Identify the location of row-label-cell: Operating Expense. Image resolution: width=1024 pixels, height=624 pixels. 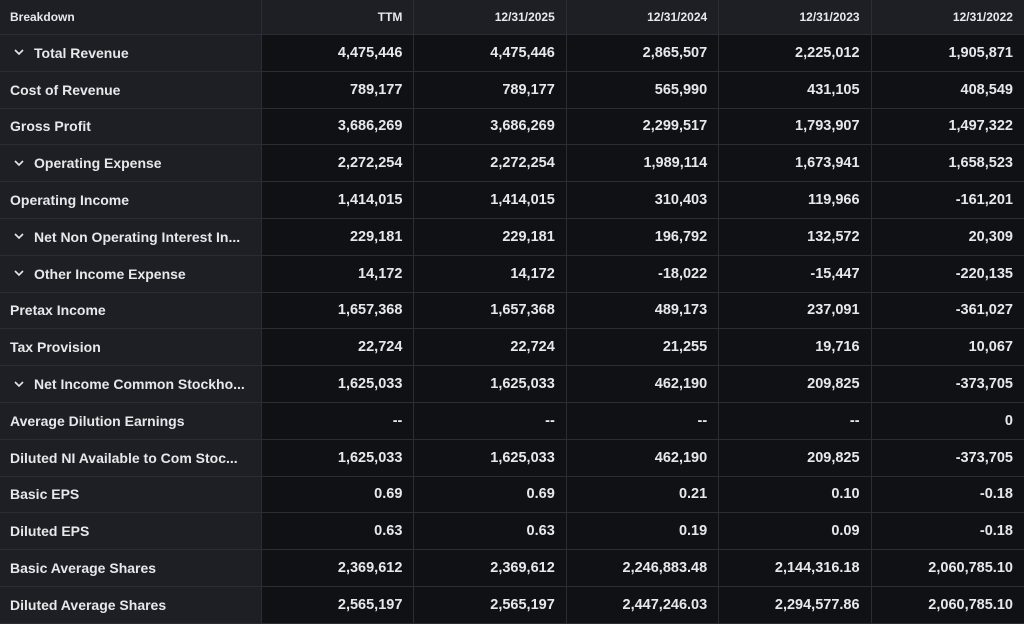
(131, 163).